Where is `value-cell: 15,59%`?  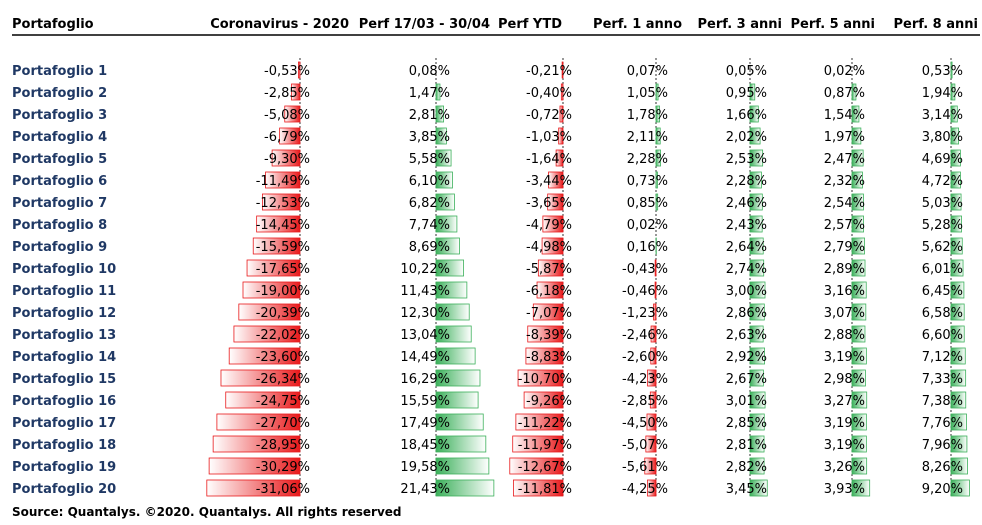 value-cell: 15,59% is located at coordinates (425, 401).